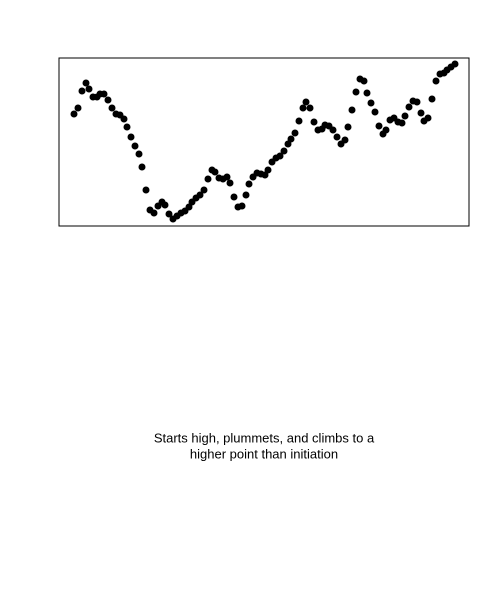 The image size is (500, 600). Describe the element at coordinates (264, 437) in the screenshot. I see `caption-line: Starts high, plummets, and climbs to a` at that location.